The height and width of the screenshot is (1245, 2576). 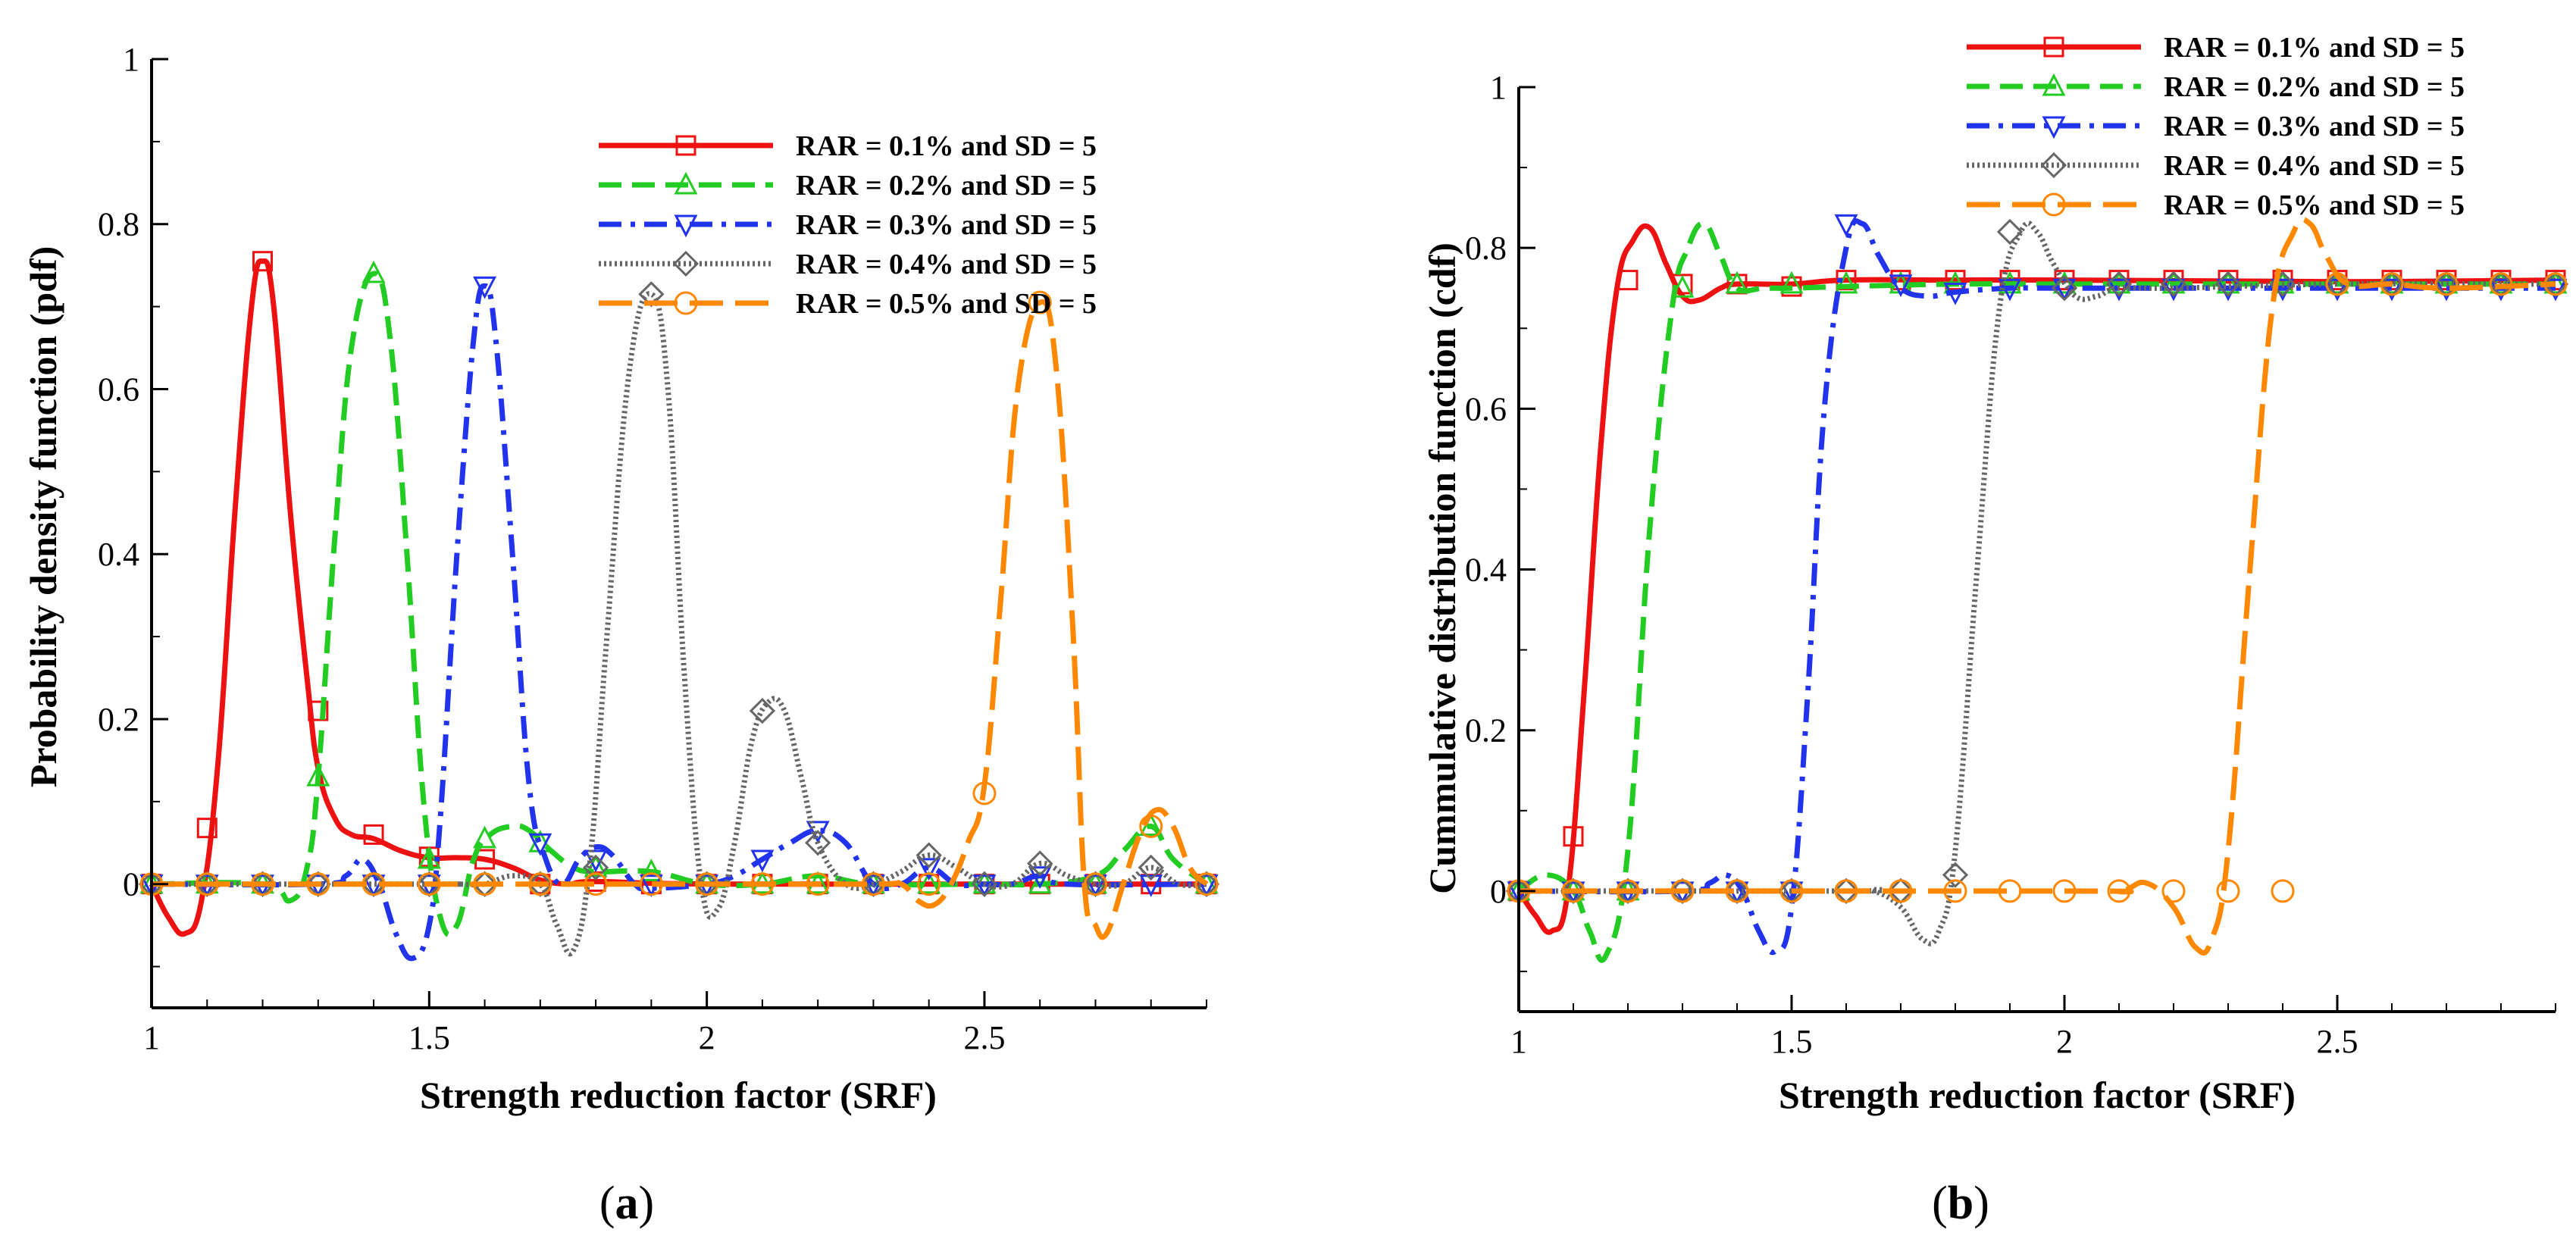 What do you see at coordinates (1486, 409) in the screenshot?
I see `panel-b-y-tick-label: 0.6` at bounding box center [1486, 409].